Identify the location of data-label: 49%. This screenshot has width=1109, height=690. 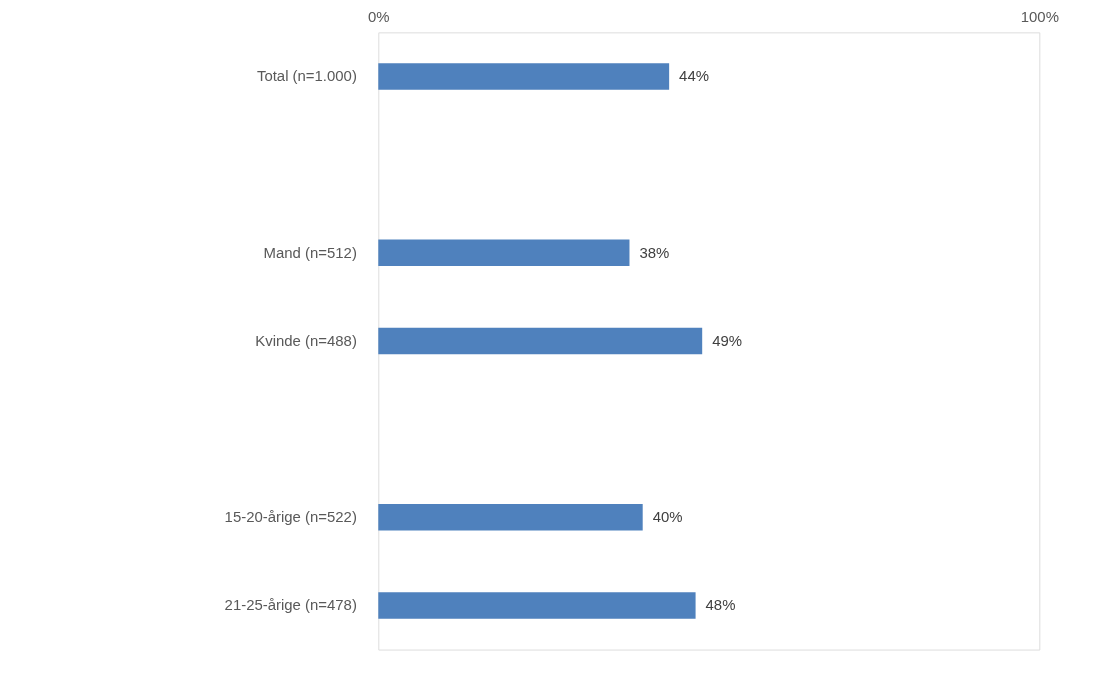
(727, 340).